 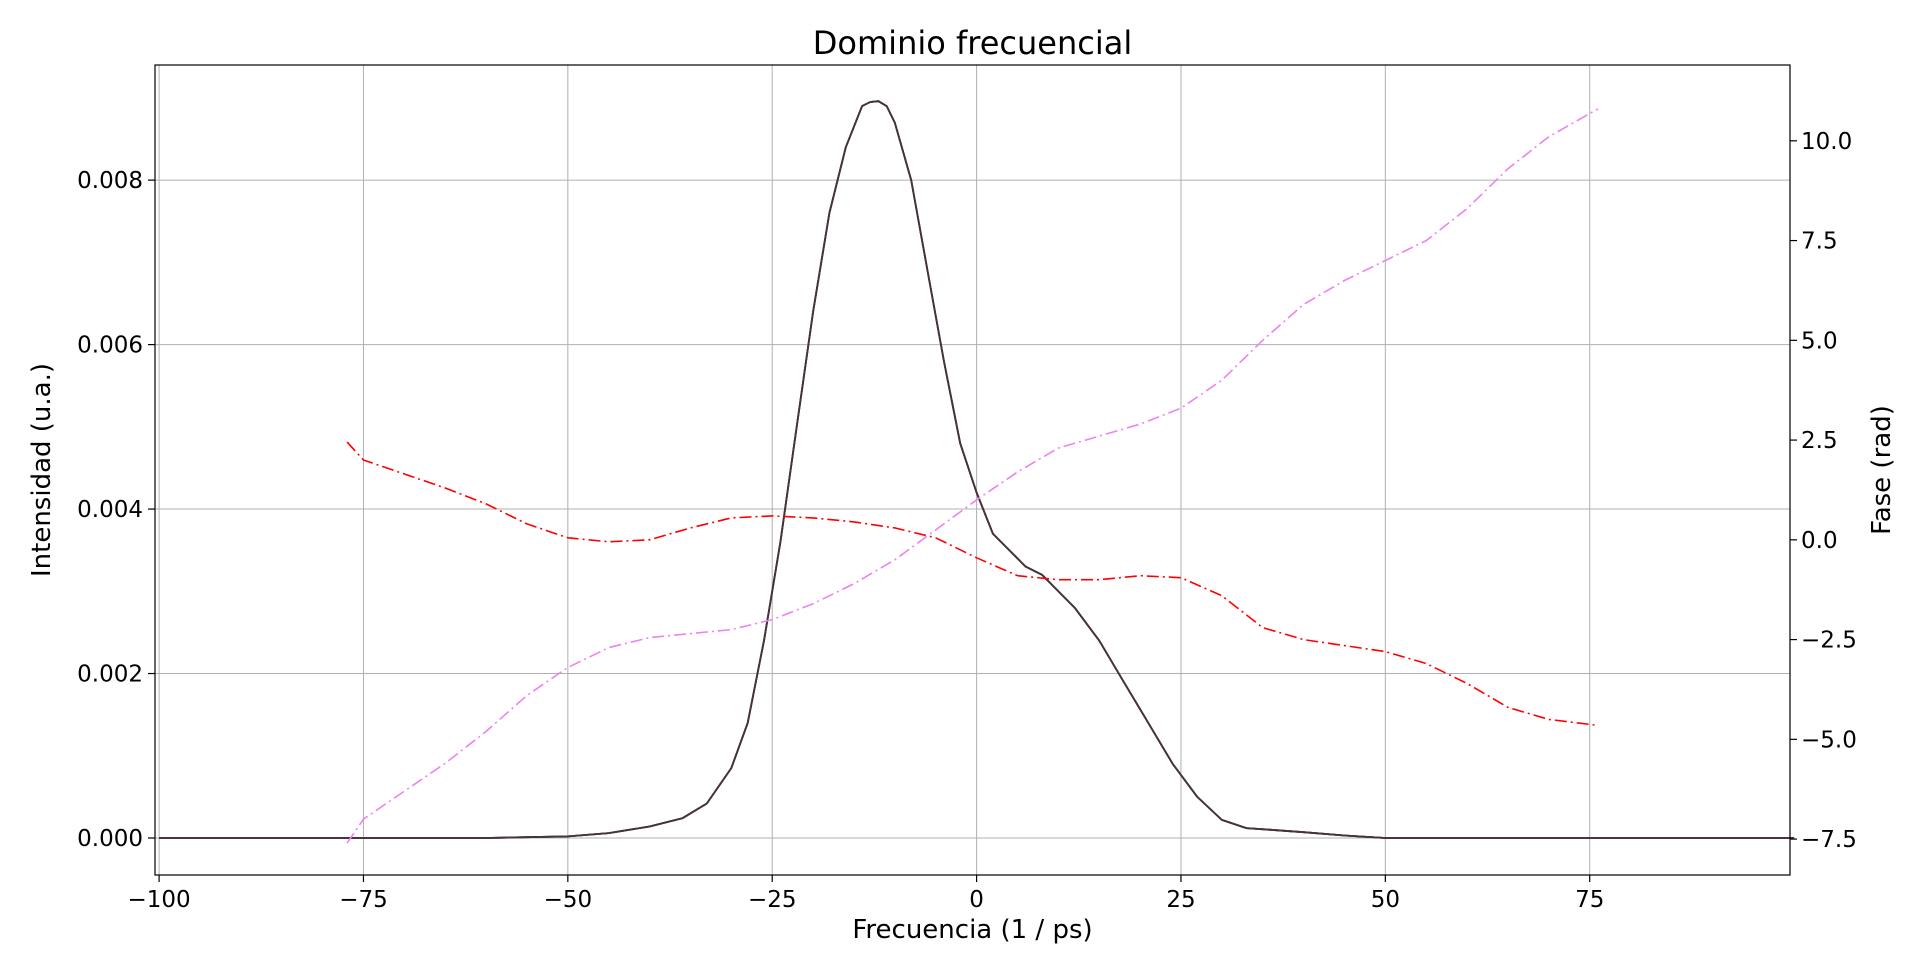 What do you see at coordinates (568, 900) in the screenshot?
I see `x-tick-label: −50` at bounding box center [568, 900].